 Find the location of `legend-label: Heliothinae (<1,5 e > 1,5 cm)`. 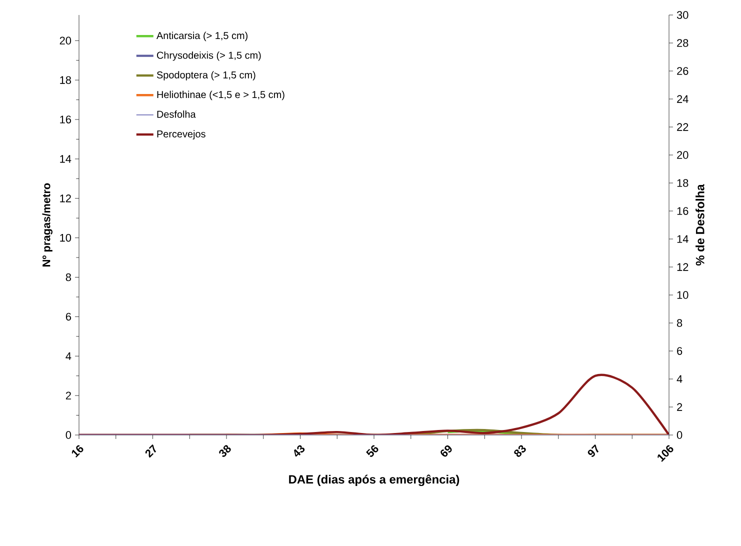

legend-label: Heliothinae (<1,5 e > 1,5 cm) is located at coordinates (220, 95).